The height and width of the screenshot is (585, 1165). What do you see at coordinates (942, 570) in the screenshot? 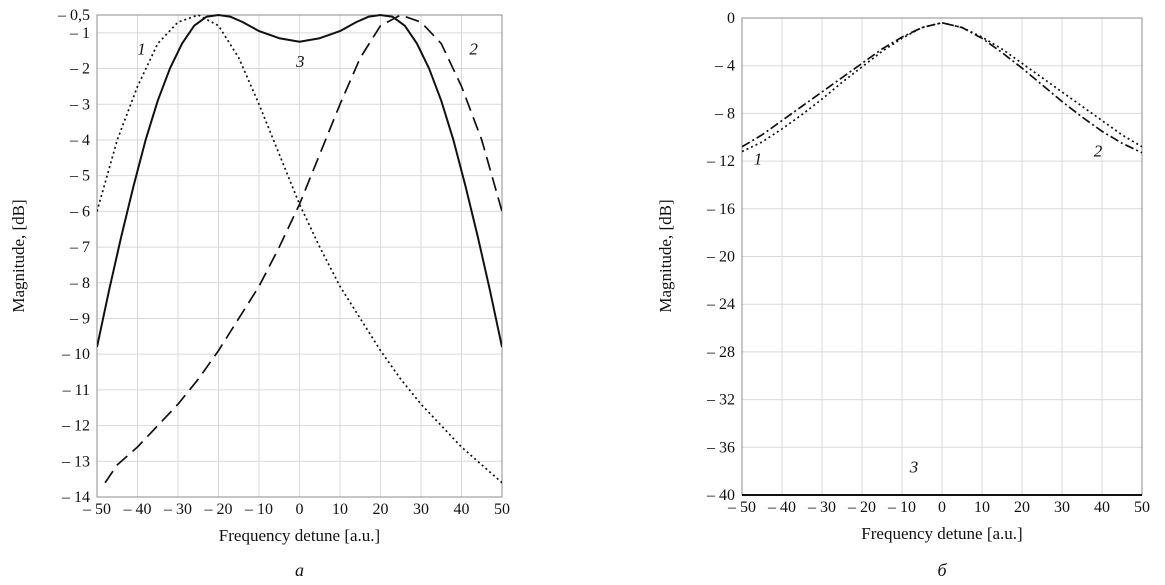
I see `panel-letter-b: б` at bounding box center [942, 570].